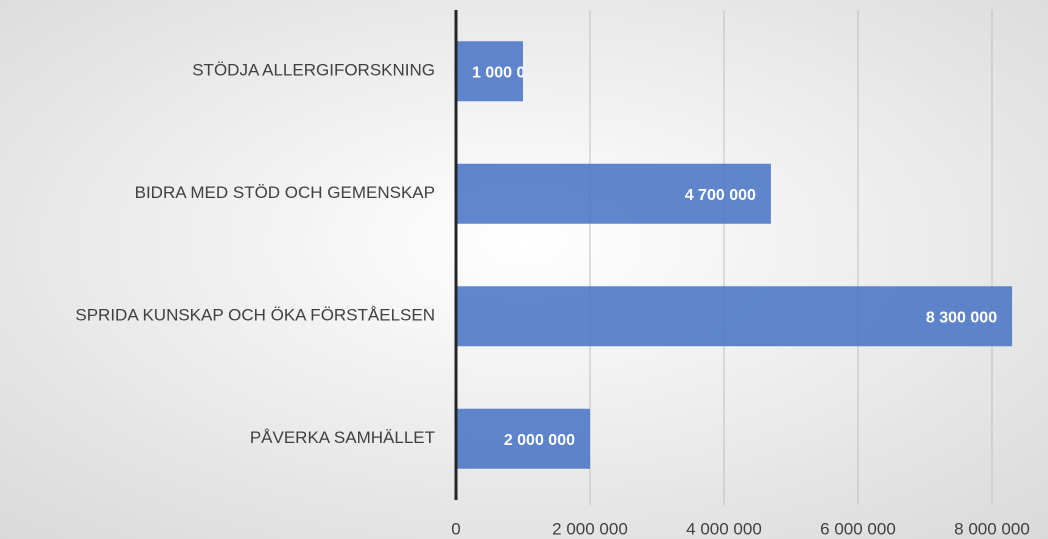 The image size is (1048, 539). What do you see at coordinates (507, 72) in the screenshot?
I see `data-label: 1 000 000` at bounding box center [507, 72].